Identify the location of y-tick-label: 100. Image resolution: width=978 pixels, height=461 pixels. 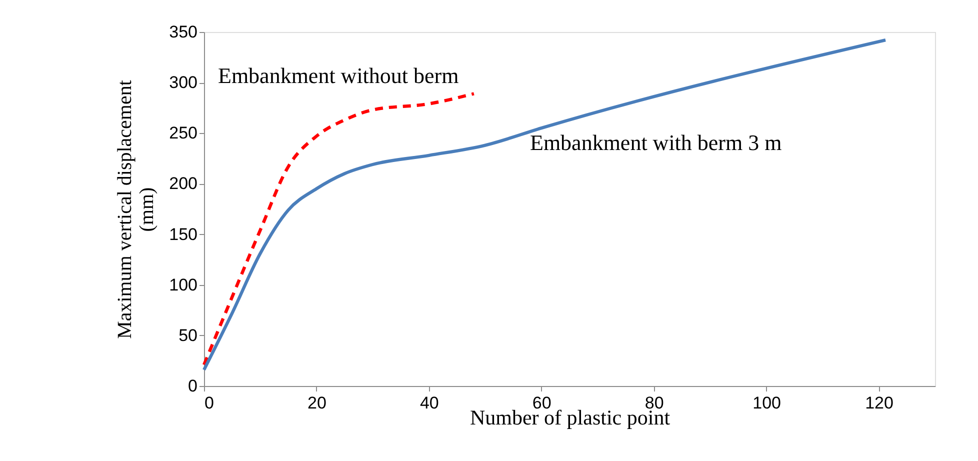
(183, 284).